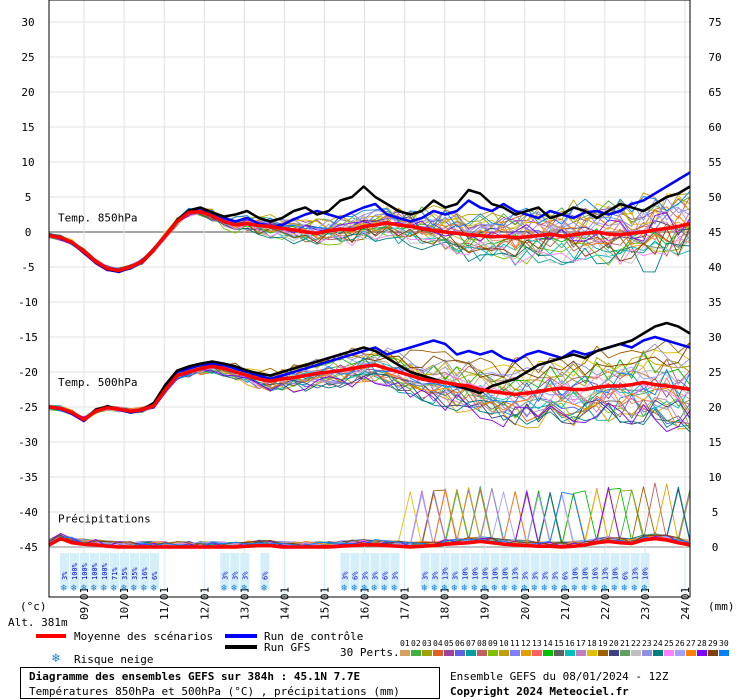  What do you see at coordinates (559, 676) in the screenshot?
I see `run-info: Ensemble GEFS du 08/01/2024 - 12Z` at bounding box center [559, 676].